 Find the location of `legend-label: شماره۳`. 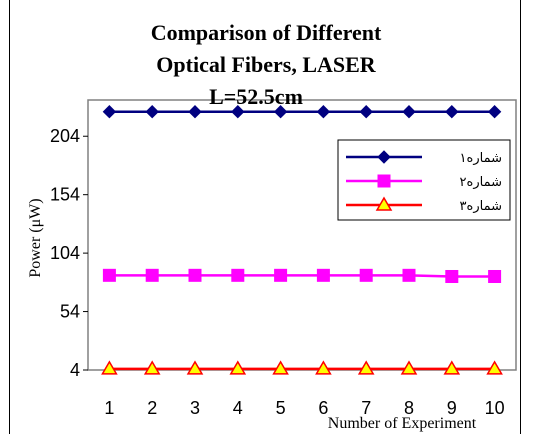

legend-label: شماره۳ is located at coordinates (481, 206).